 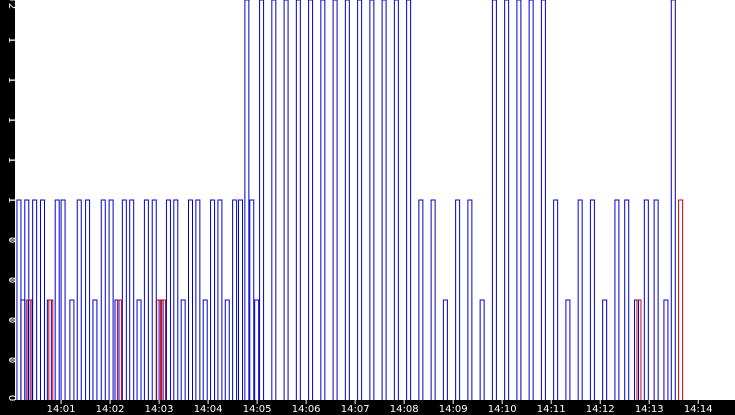 What do you see at coordinates (404, 409) in the screenshot?
I see `x-tick-label: 14:08` at bounding box center [404, 409].